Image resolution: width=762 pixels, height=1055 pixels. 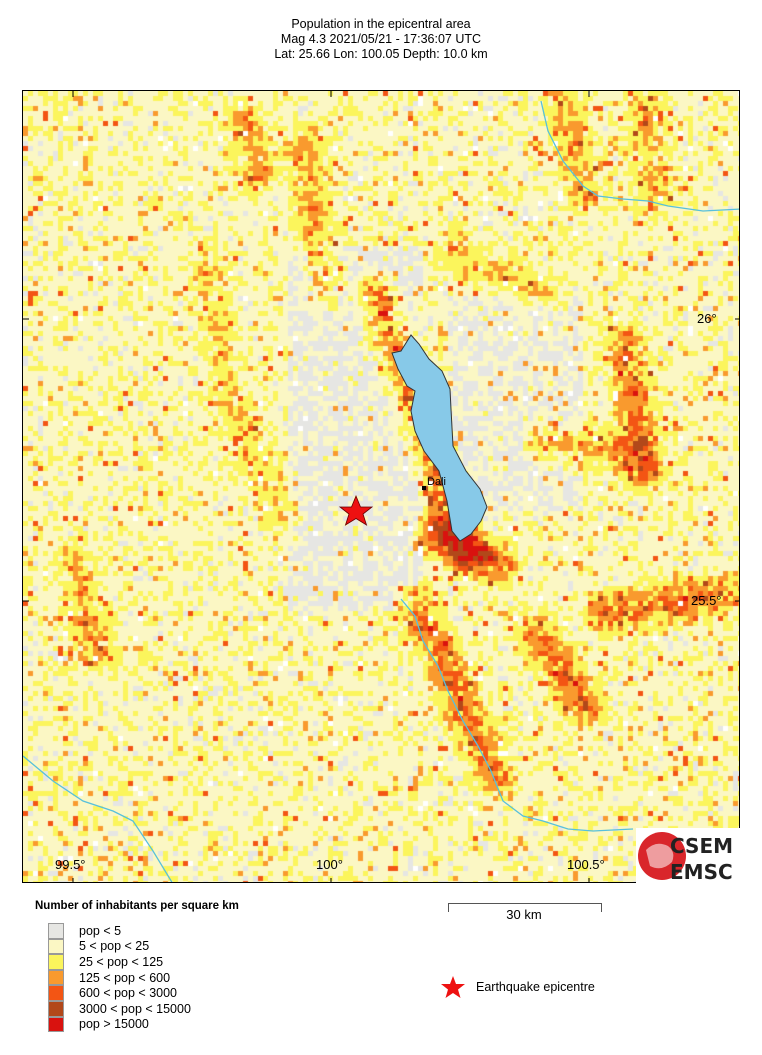 I want to click on scale-bar, so click(x=525, y=907).